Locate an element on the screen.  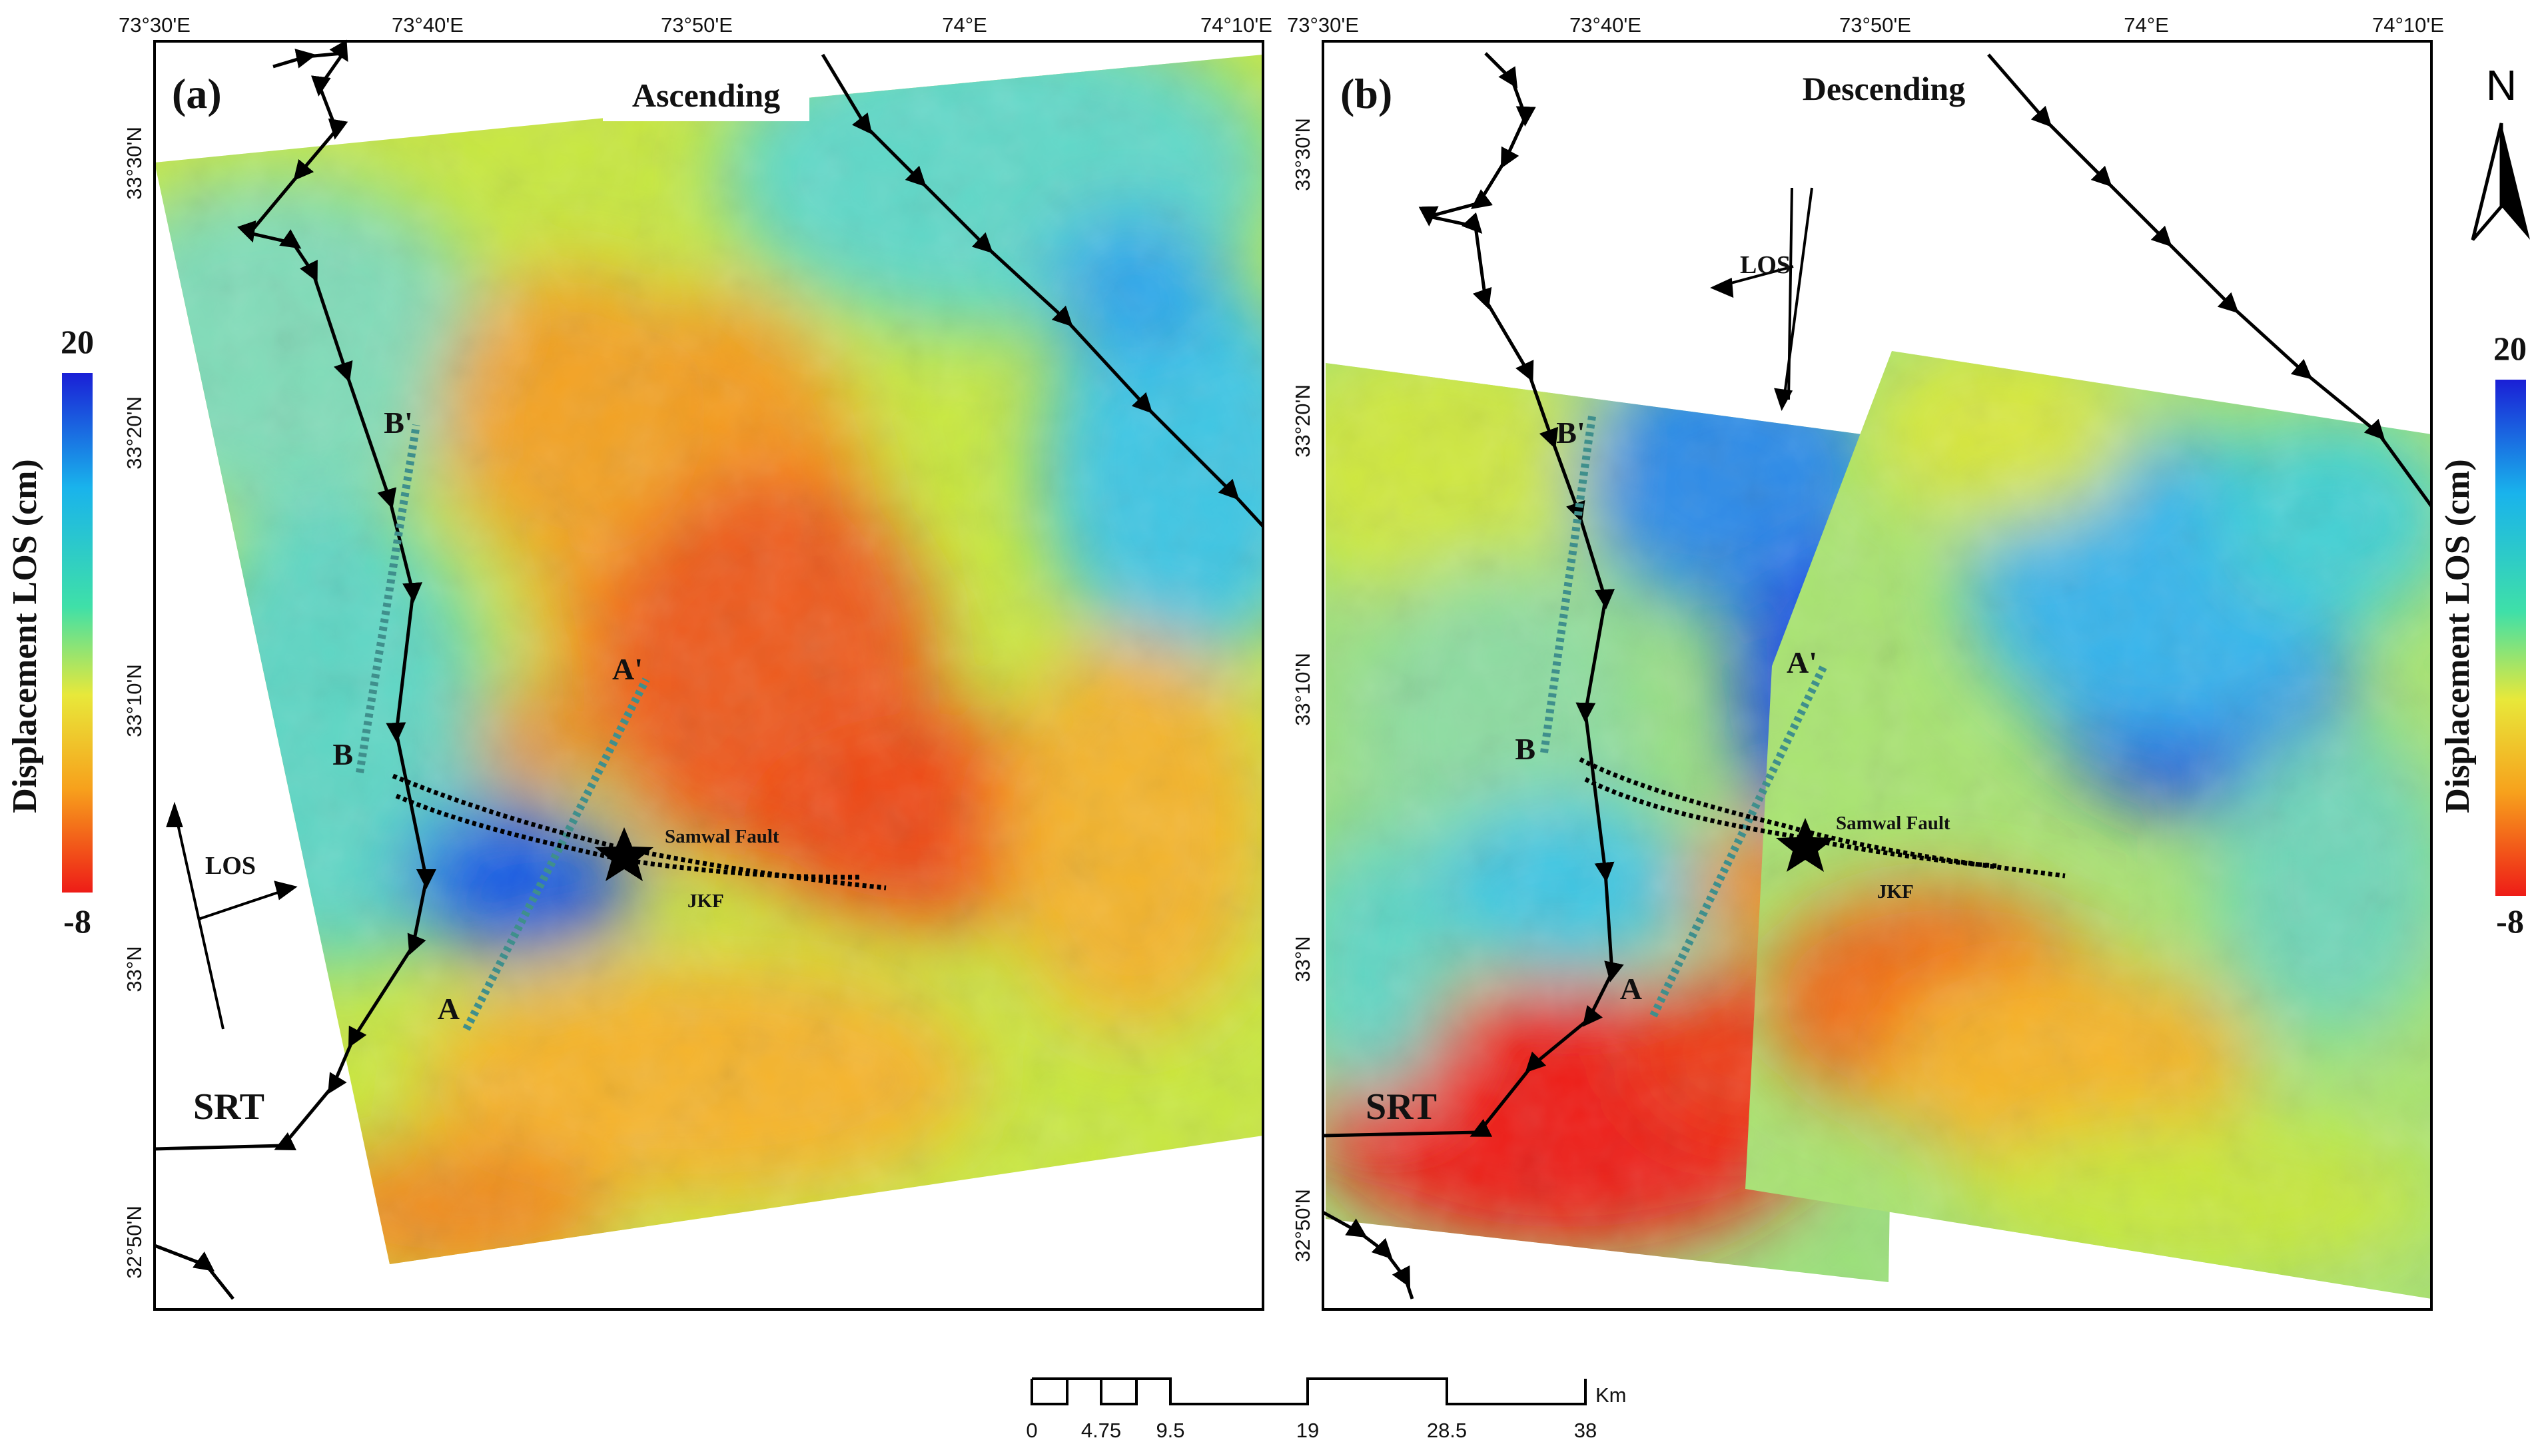
epicenter-star-a is located at coordinates (624, 854).